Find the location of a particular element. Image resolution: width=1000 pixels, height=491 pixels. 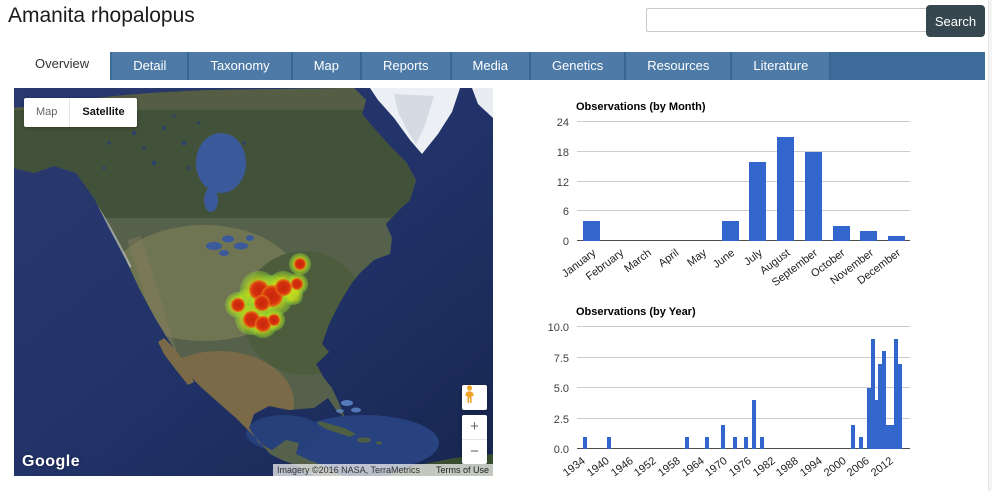

bar-1966 is located at coordinates (707, 442).